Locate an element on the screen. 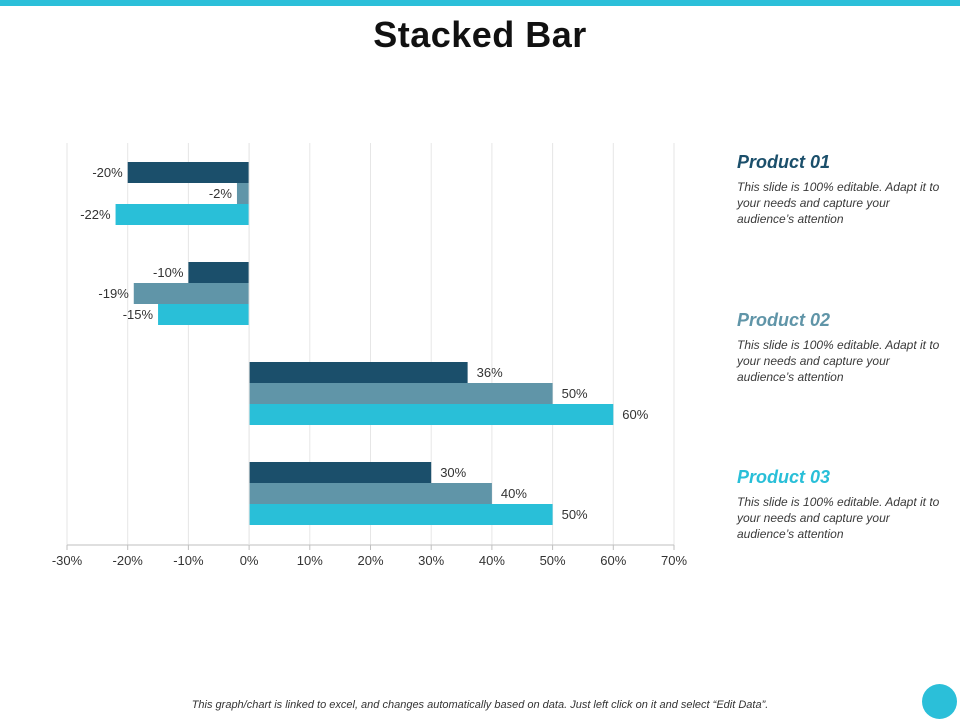 The height and width of the screenshot is (720, 960). product-02-title: Product 02 is located at coordinates (784, 320).